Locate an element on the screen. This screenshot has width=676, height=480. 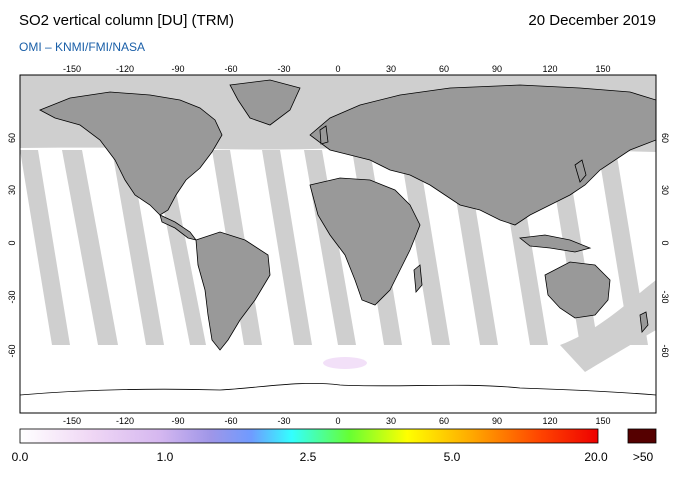
map-title: SO2 vertical column [DU] (TRM) is located at coordinates (127, 20).